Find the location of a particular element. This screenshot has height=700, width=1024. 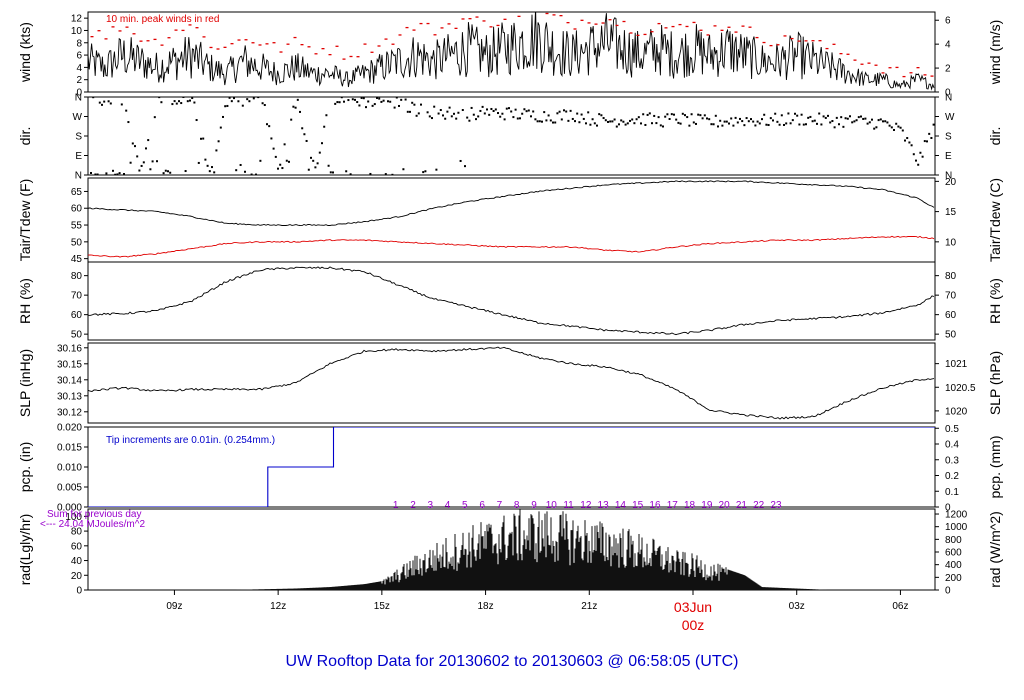

panel-frame-dir is located at coordinates (511, 136).